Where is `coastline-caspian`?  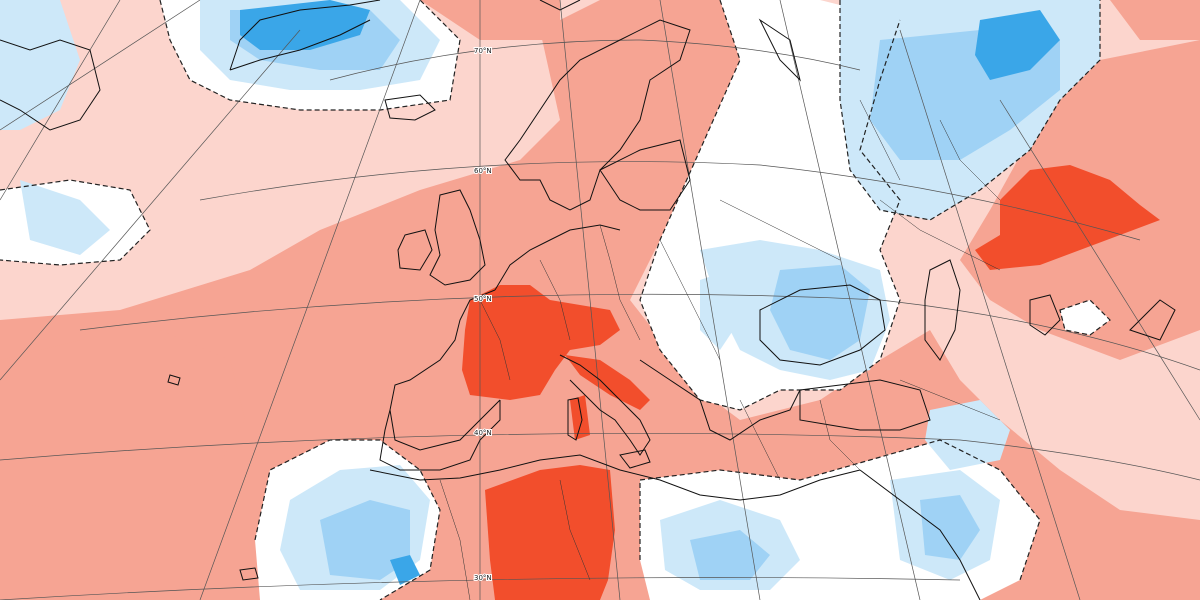 coastline-caspian is located at coordinates (942, 310).